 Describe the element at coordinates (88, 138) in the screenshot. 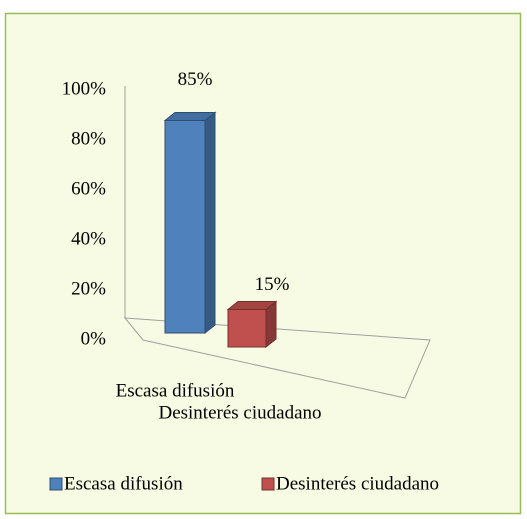

I see `y-tick-label: 80%` at that location.